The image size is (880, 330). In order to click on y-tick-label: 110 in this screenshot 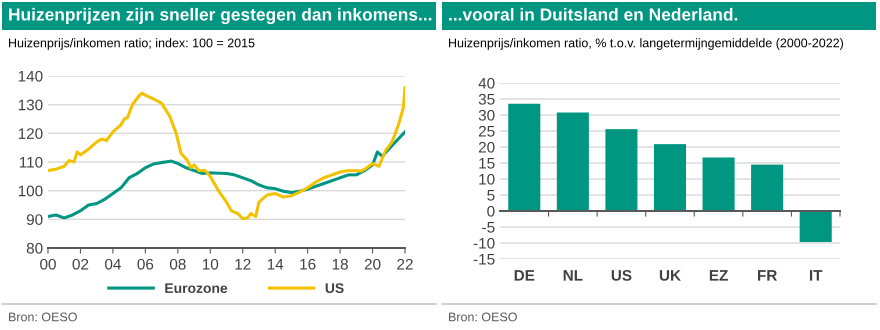, I will do `click(31, 162)`.